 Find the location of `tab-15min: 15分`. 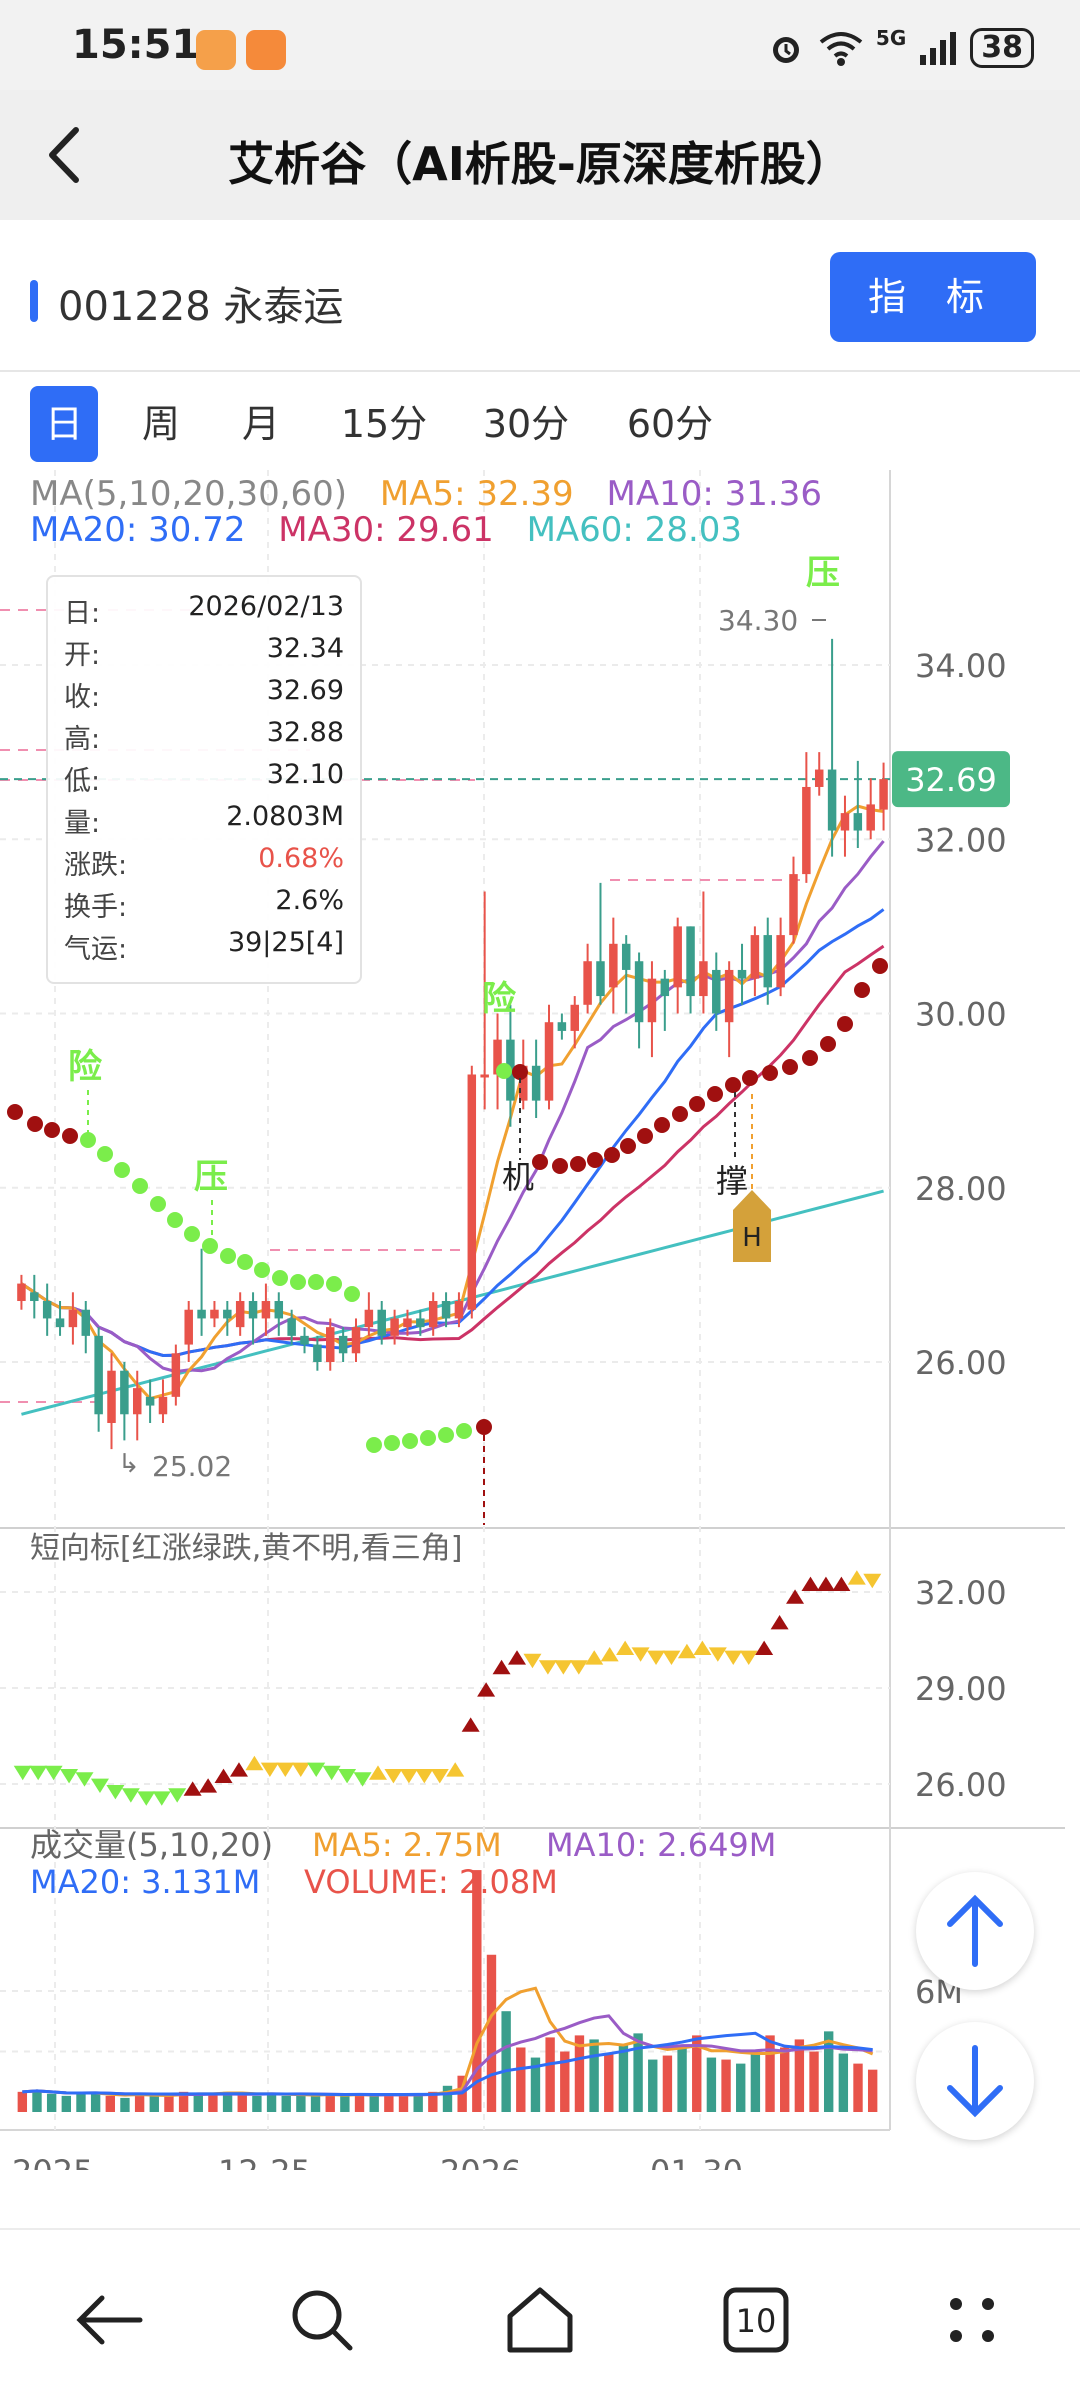

tab-15min: 15分 is located at coordinates (384, 424).